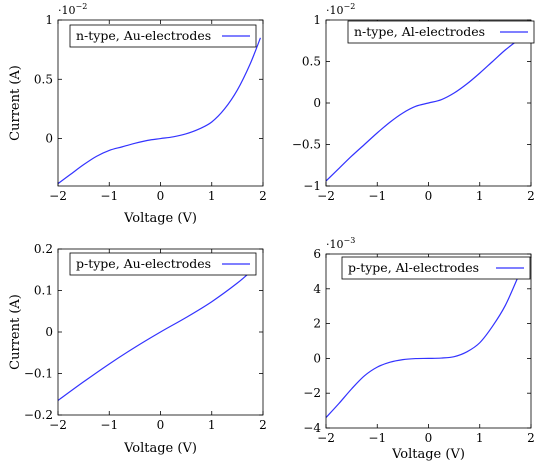 The image size is (550, 465). I want to click on y-tick-label: −0.2, so click(38, 415).